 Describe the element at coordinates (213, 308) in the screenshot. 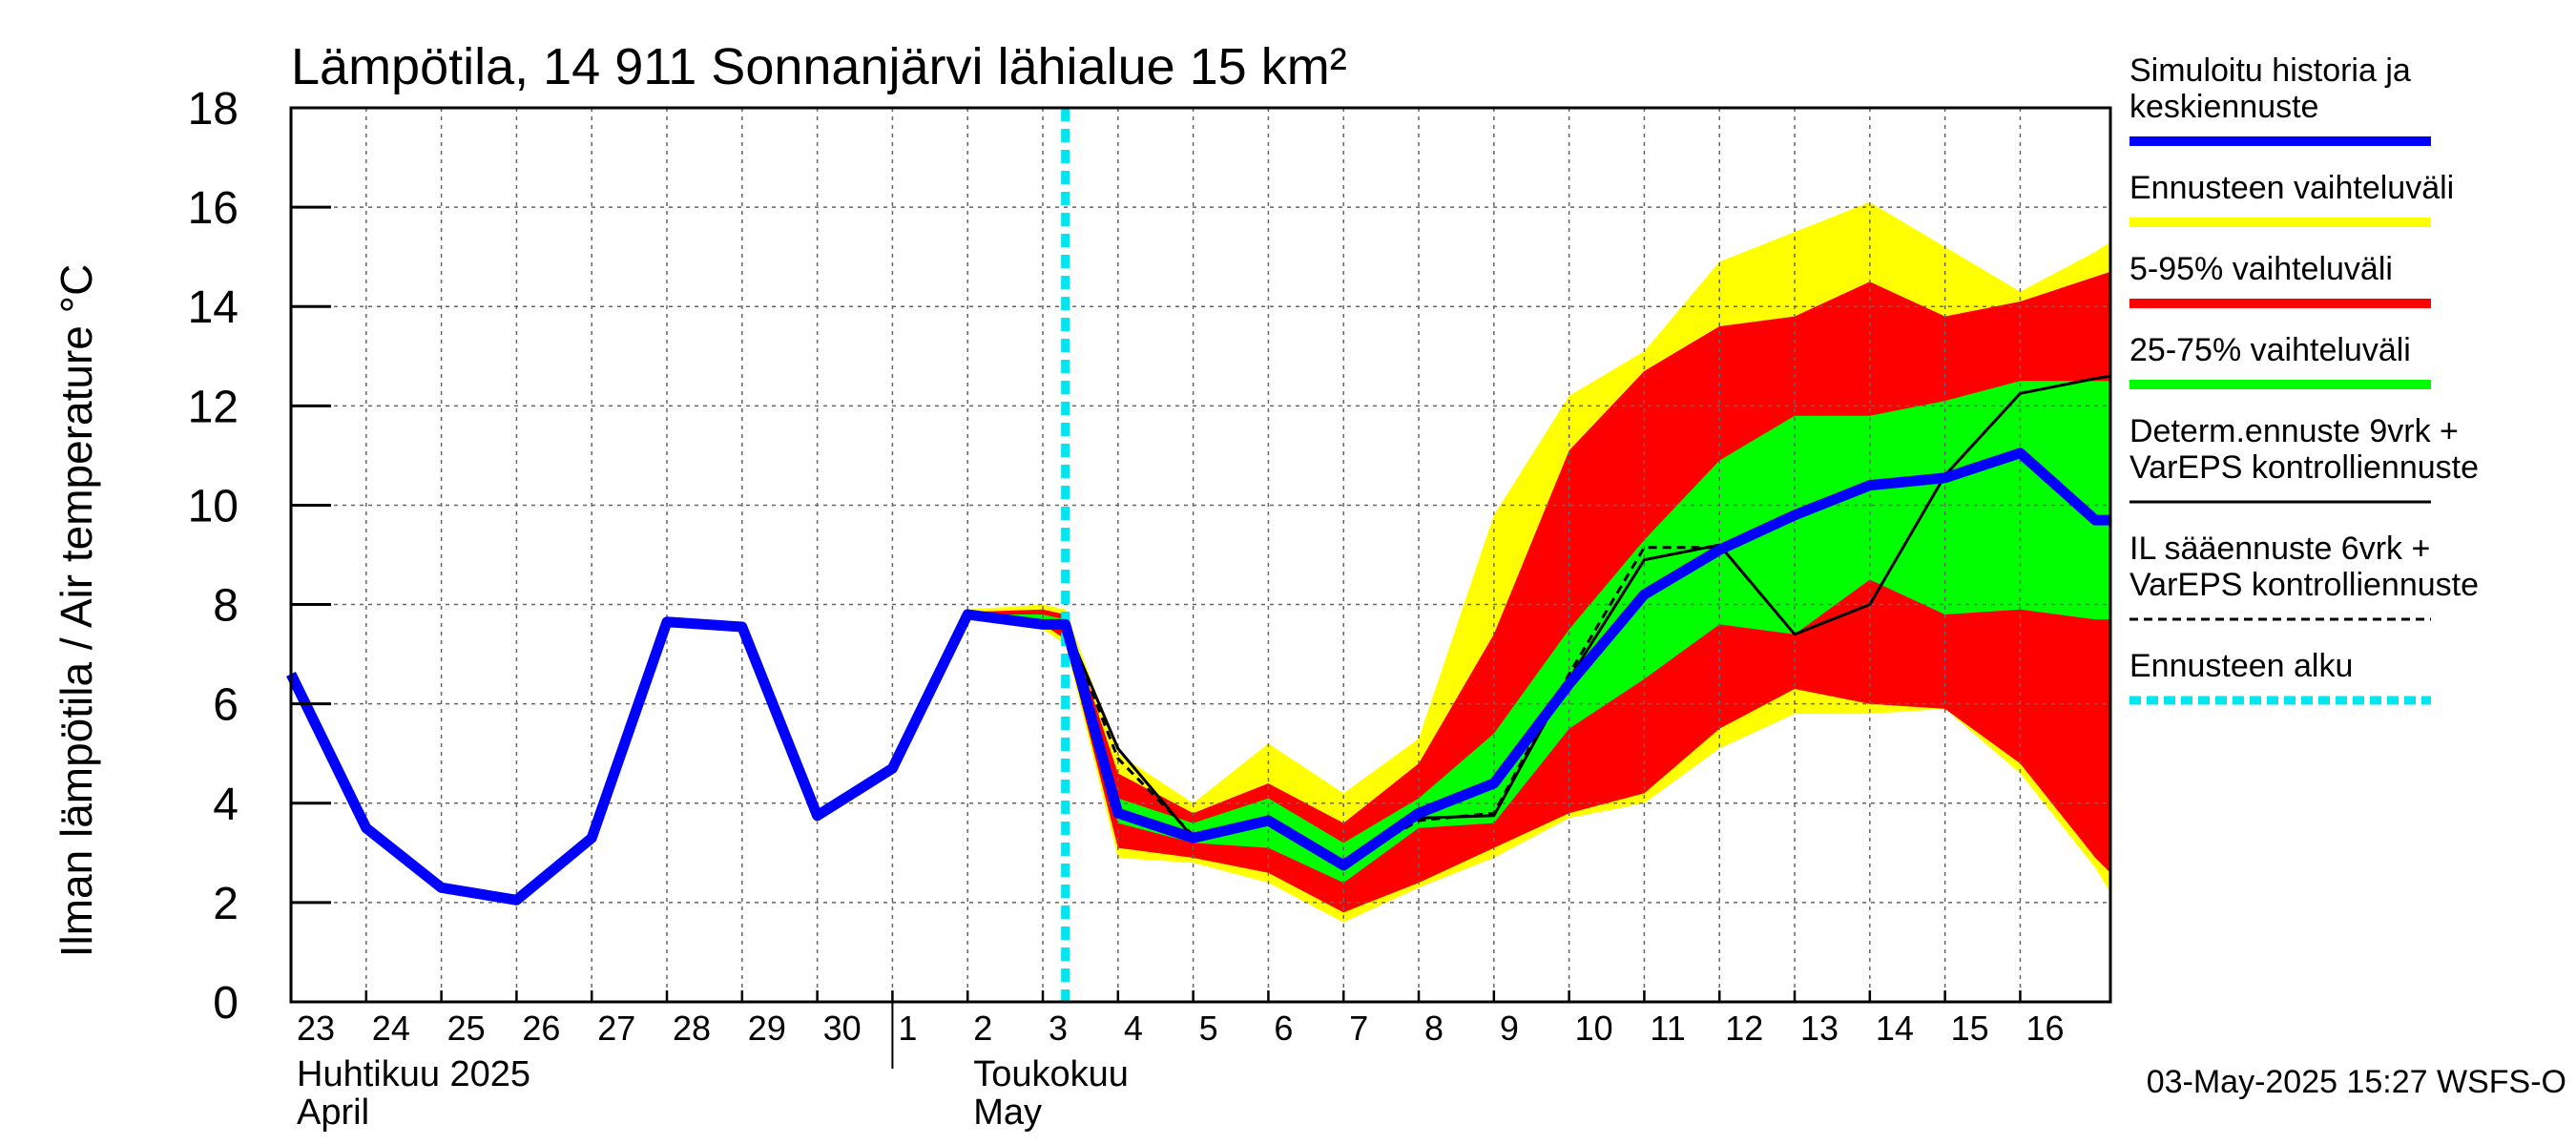

I see `y-tick-label: 14` at that location.